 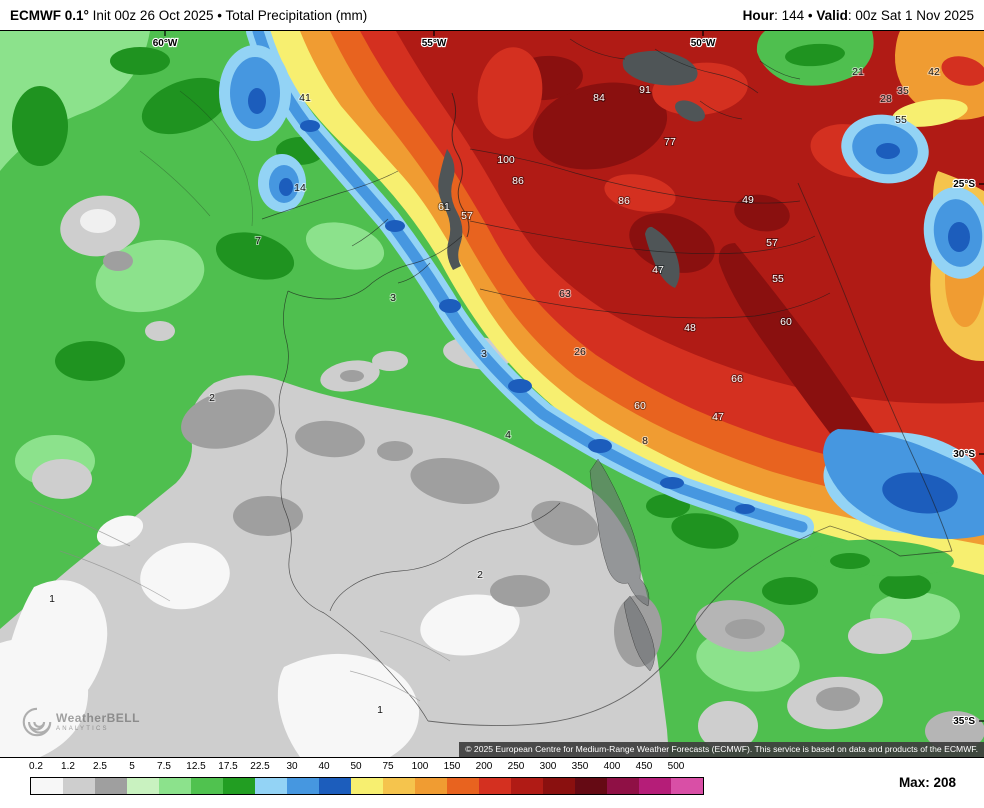 I want to click on max-number: 208, so click(x=944, y=782).